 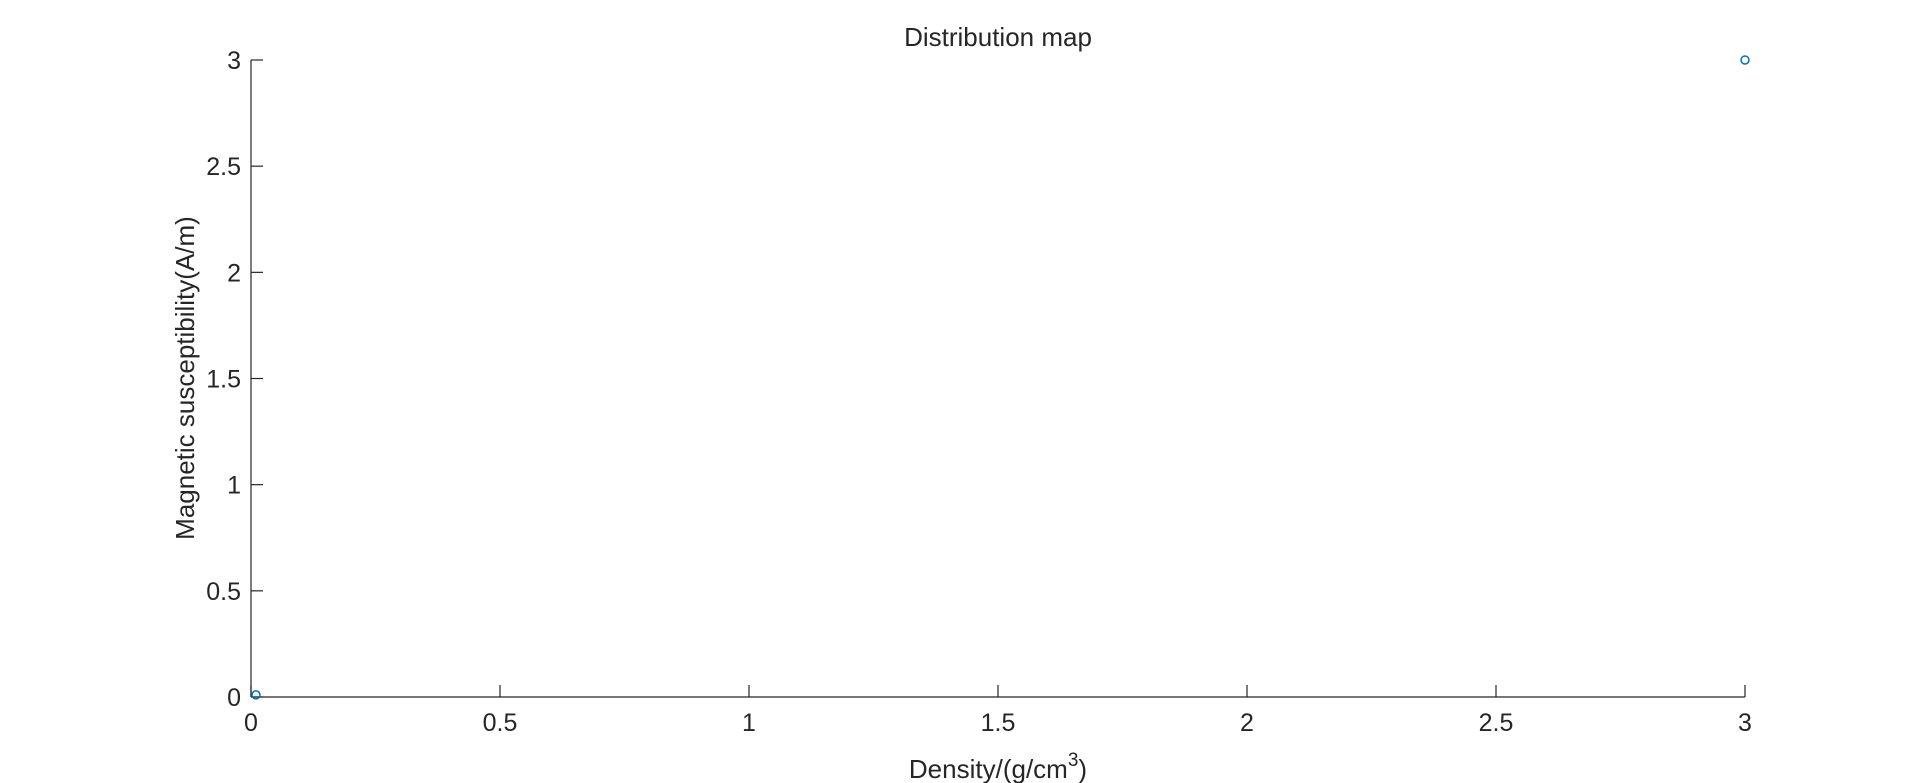 I want to click on x-axis-label: Density/(g/cm3), so click(x=998, y=766).